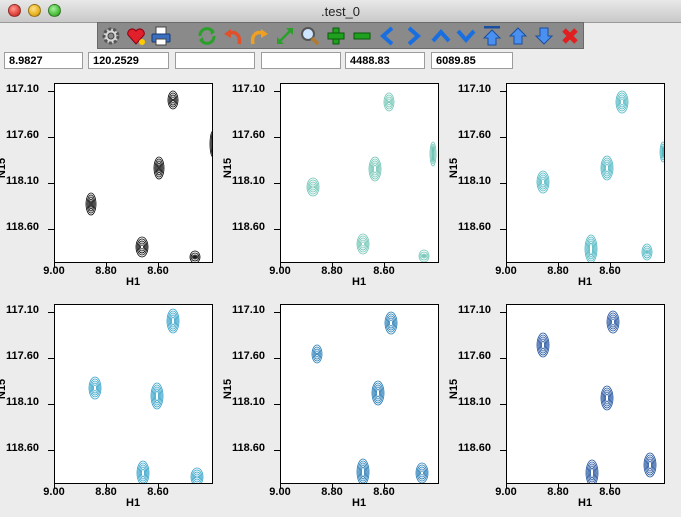 The width and height of the screenshot is (681, 517). I want to click on pan-down-button, so click(466, 36).